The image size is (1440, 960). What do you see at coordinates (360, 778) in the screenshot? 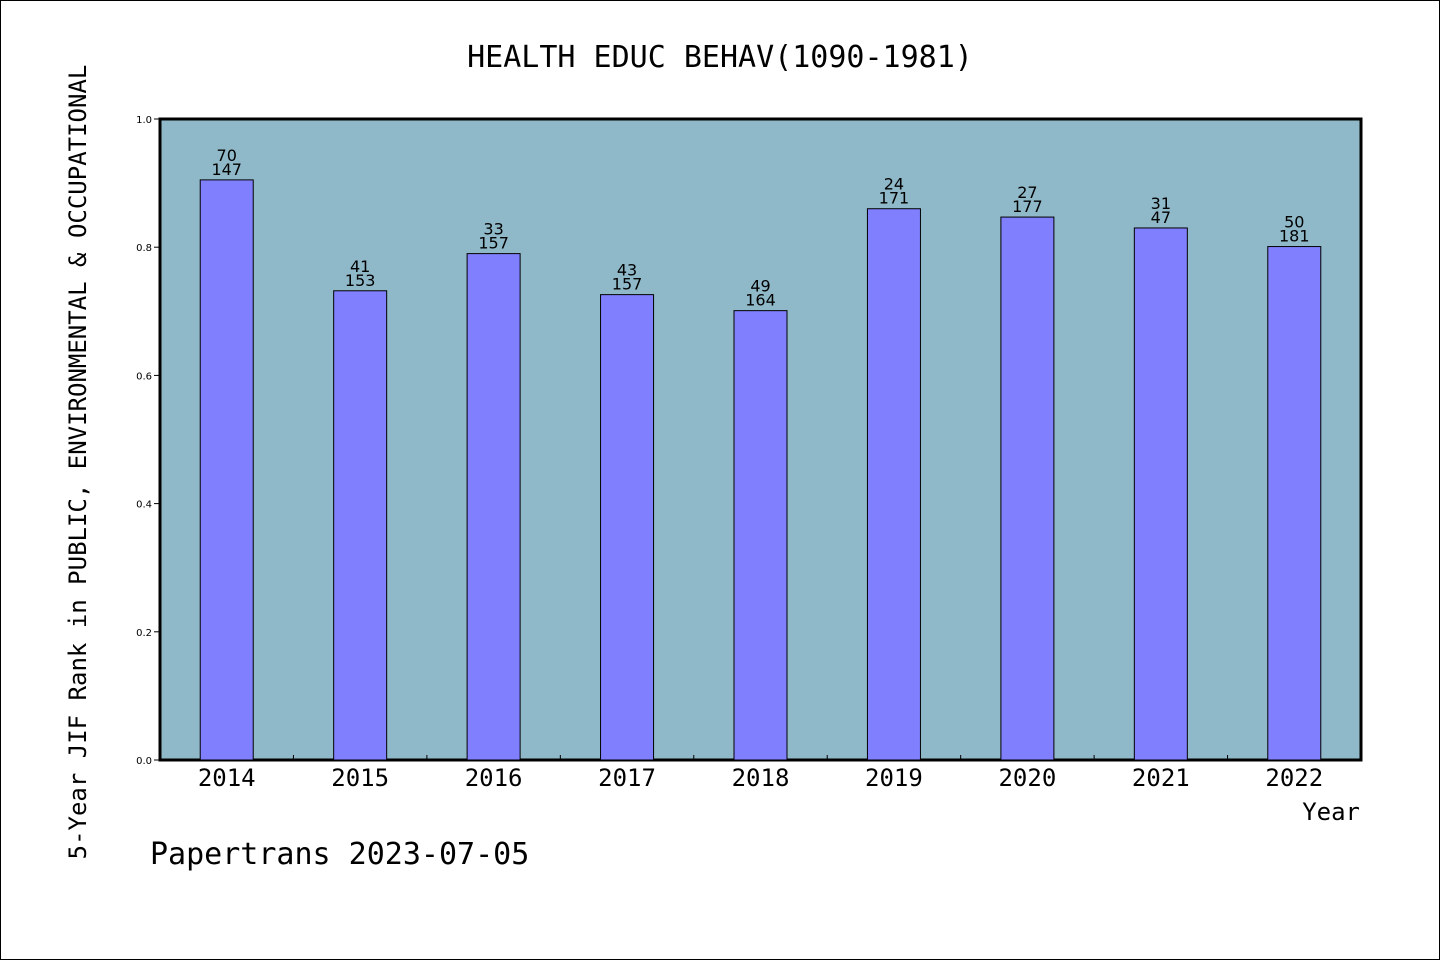
I see `x-tick-label: 2015` at bounding box center [360, 778].